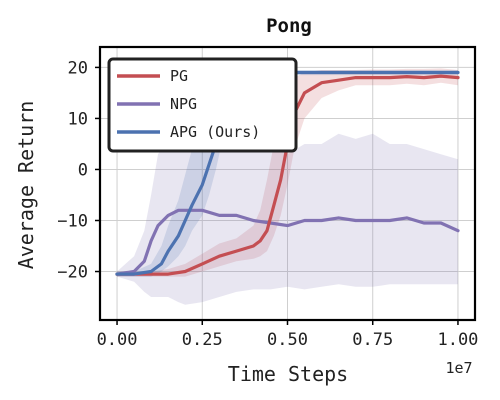  I want to click on x-axis-label: Time Steps, so click(288, 374).